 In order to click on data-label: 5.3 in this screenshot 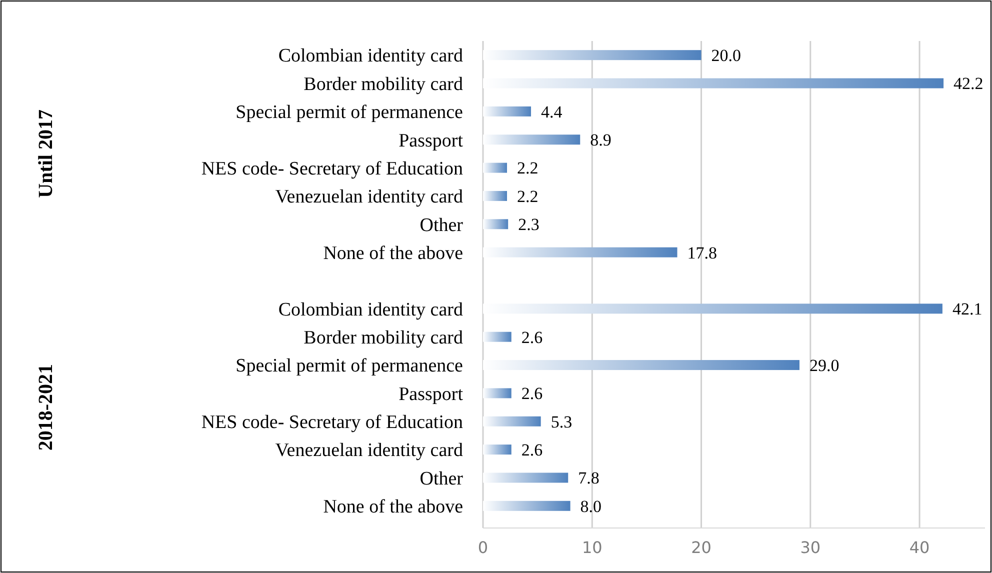, I will do `click(561, 422)`.